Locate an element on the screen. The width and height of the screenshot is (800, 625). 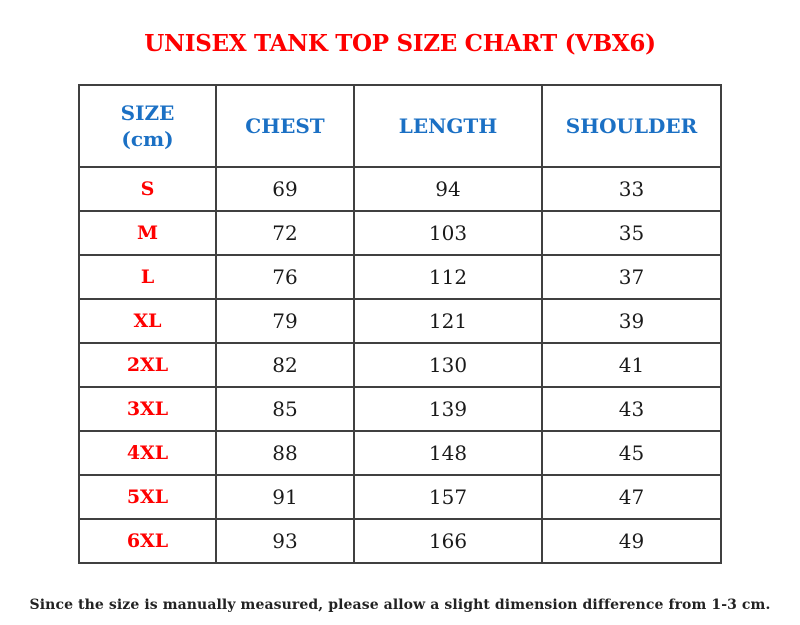
length-cell: 121 is located at coordinates (448, 321).